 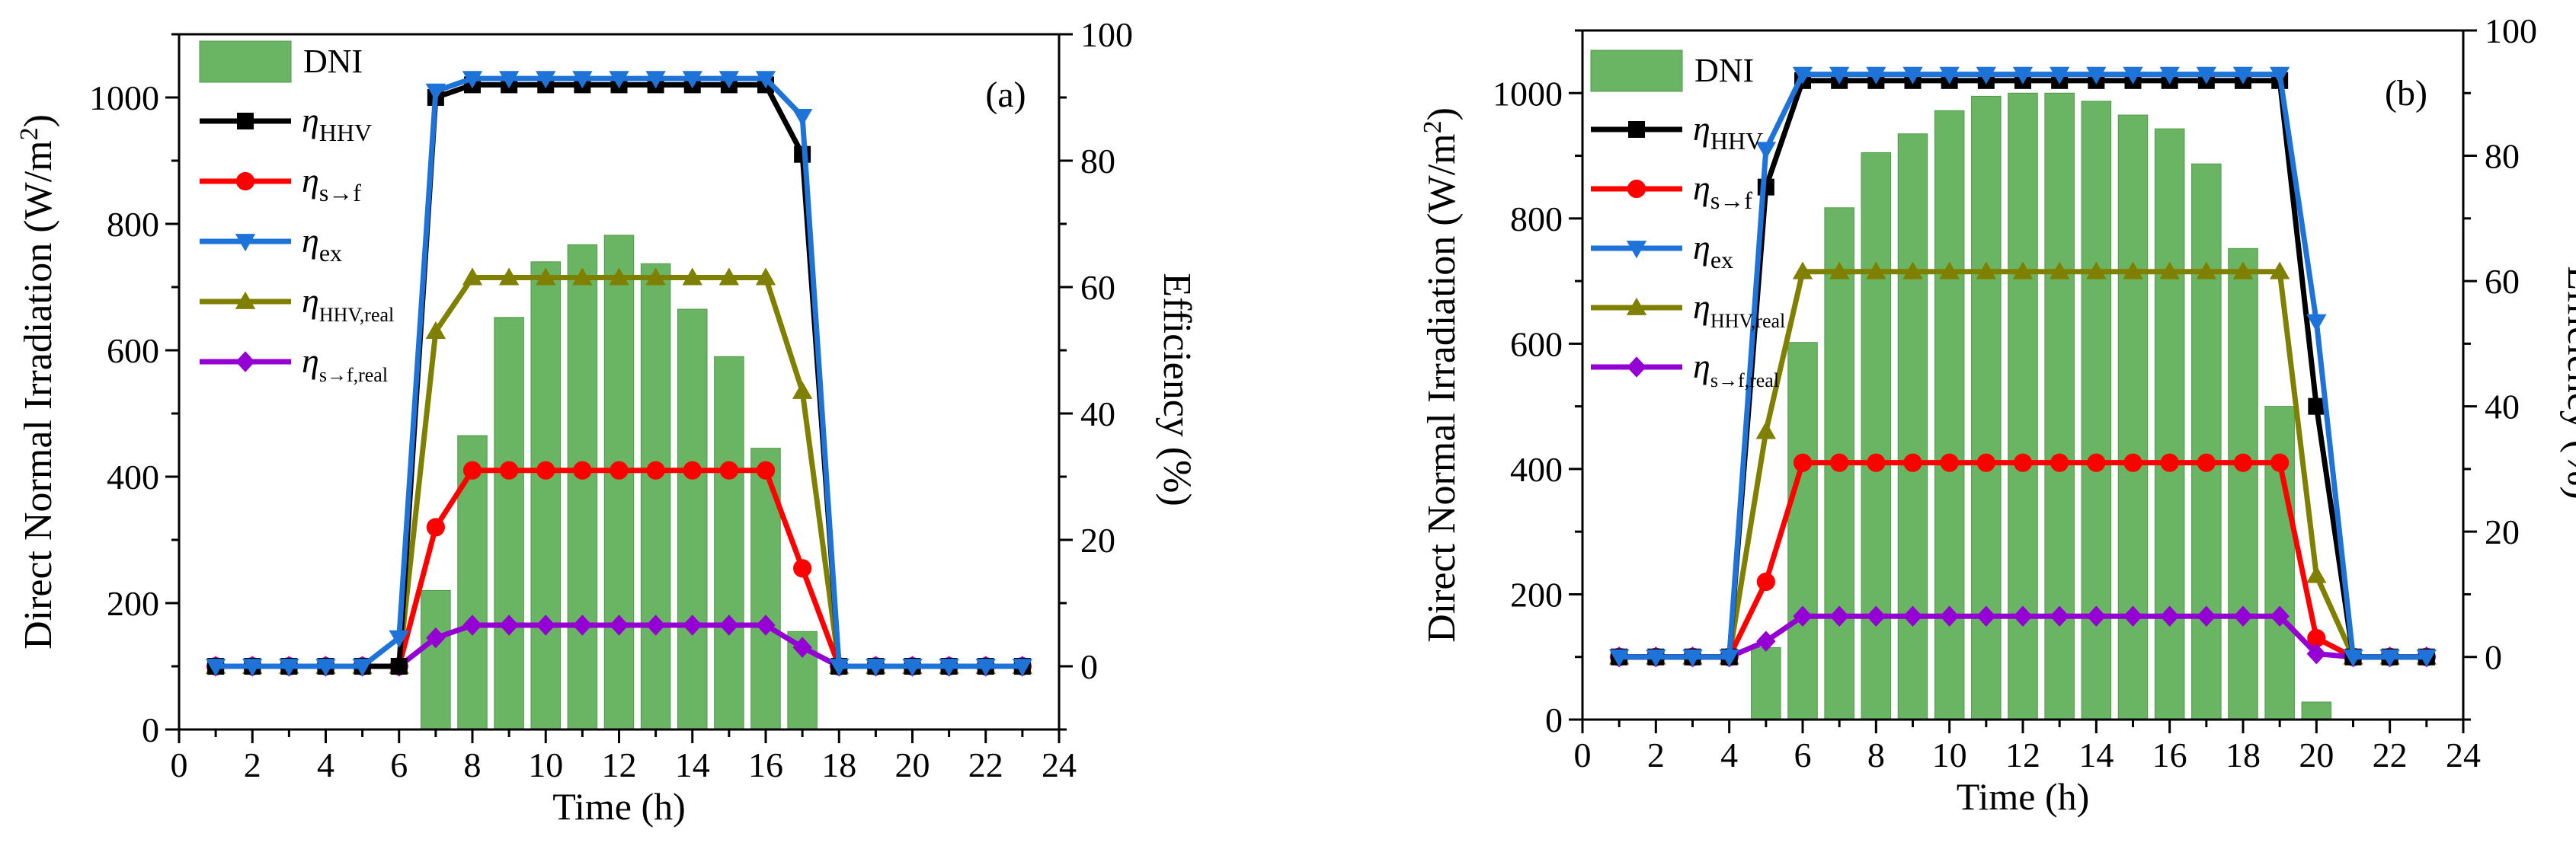 I want to click on right-y-tick-label: 0, so click(x=1089, y=666).